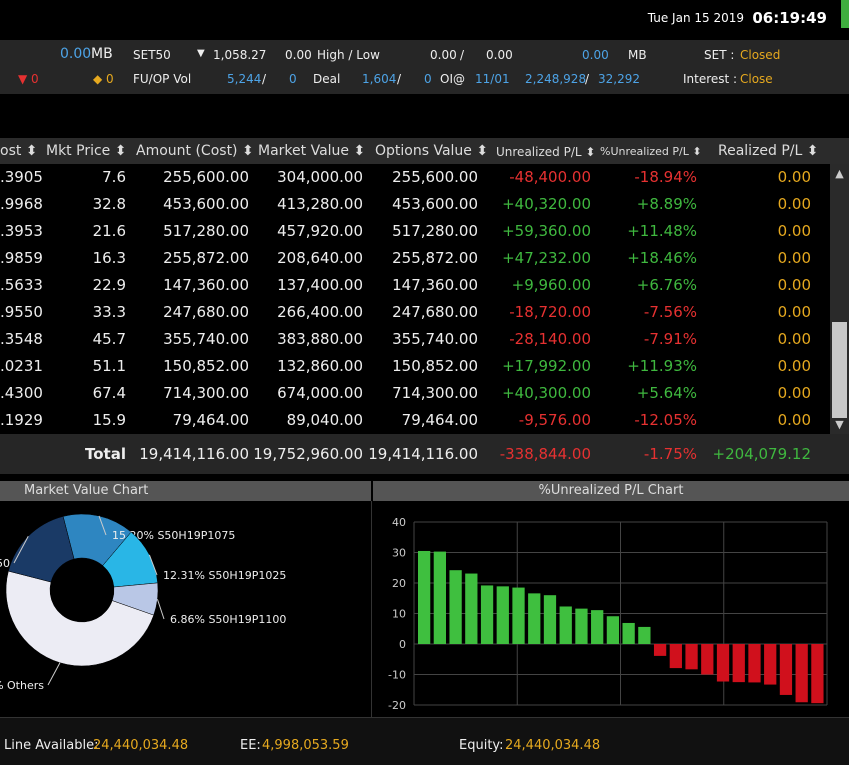 Image resolution: width=849 pixels, height=765 pixels. What do you see at coordinates (499, 55) in the screenshot?
I see `low-value: 0.00` at bounding box center [499, 55].